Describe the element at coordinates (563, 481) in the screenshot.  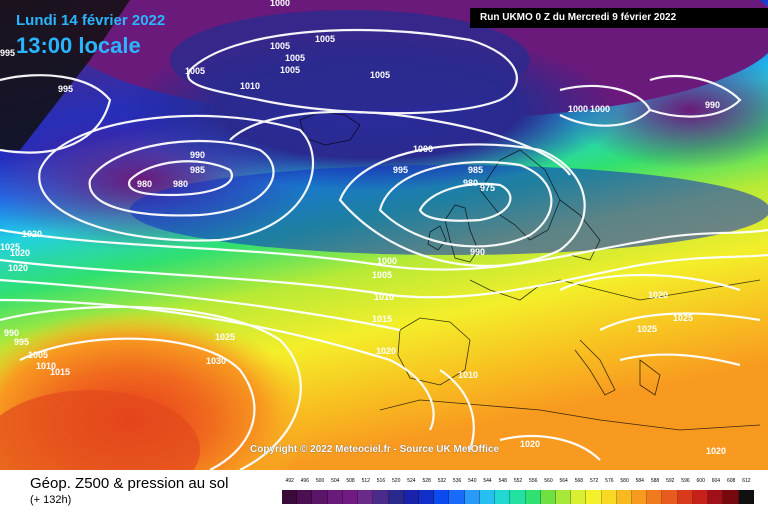
I see `color-scale-label: 564` at that location.